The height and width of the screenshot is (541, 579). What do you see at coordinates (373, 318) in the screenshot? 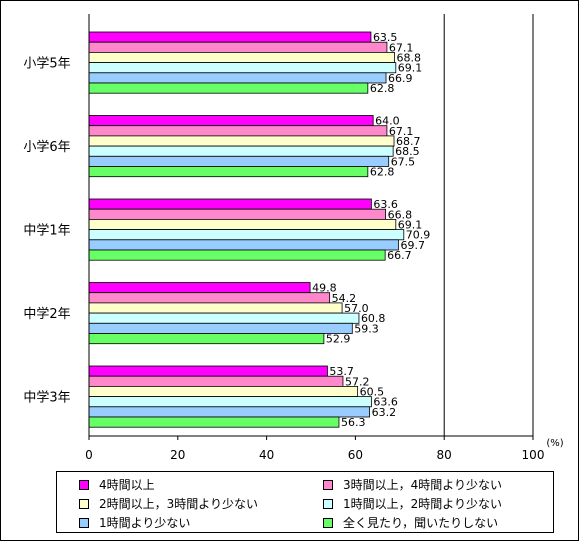
I see `data-label: 60.8` at bounding box center [373, 318].